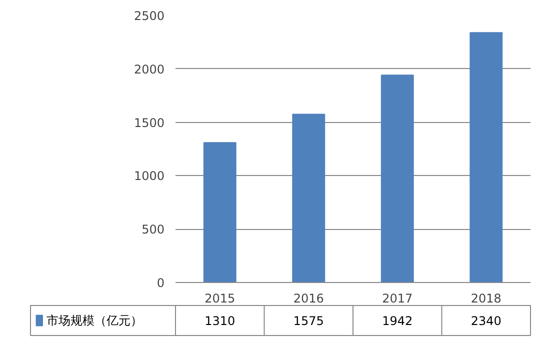  Describe the element at coordinates (149, 176) in the screenshot. I see `y-tick-label: 1000` at that location.